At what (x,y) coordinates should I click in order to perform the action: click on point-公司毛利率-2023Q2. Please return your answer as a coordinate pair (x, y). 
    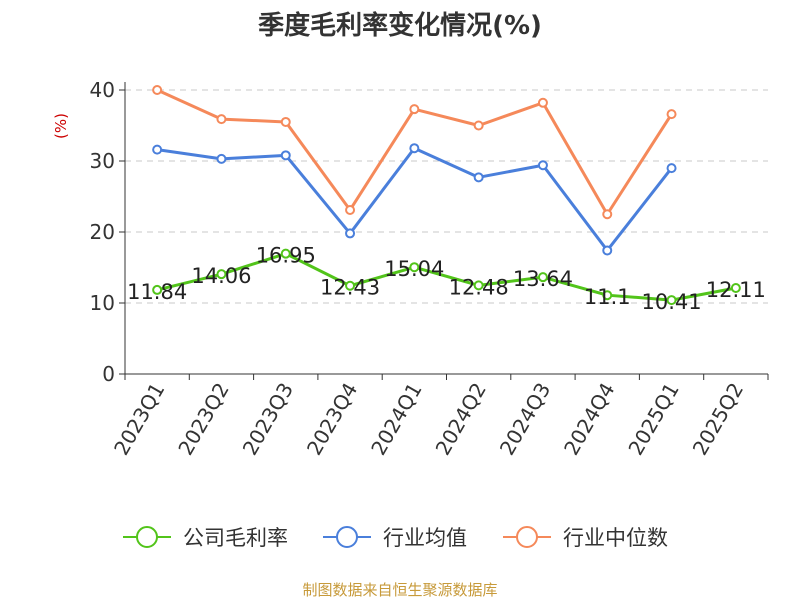
    Looking at the image, I should click on (221, 274).